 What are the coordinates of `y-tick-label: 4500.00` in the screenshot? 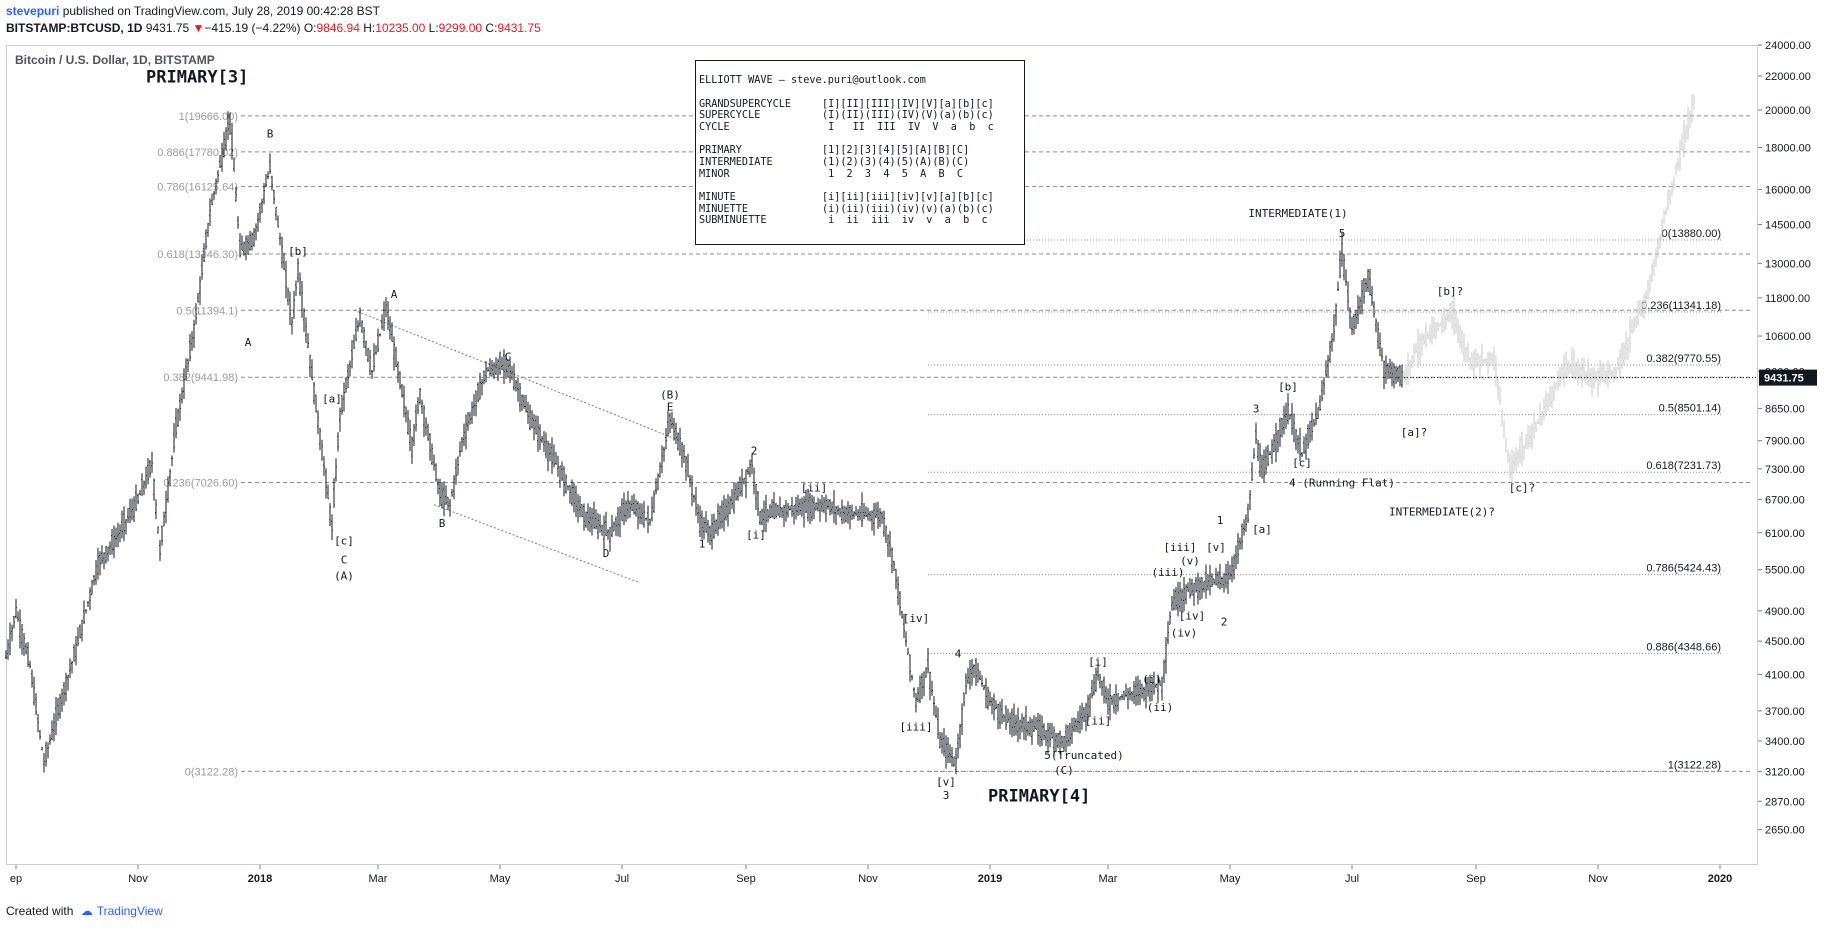 It's located at (1785, 642).